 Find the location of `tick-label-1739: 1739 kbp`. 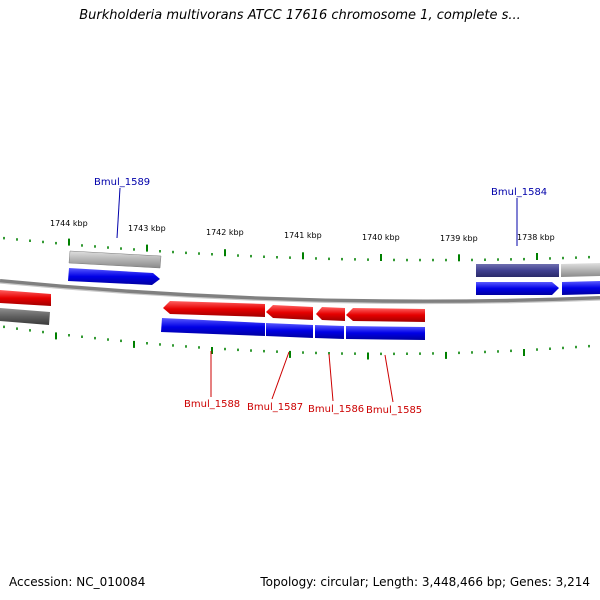

tick-label-1739: 1739 kbp is located at coordinates (459, 238).